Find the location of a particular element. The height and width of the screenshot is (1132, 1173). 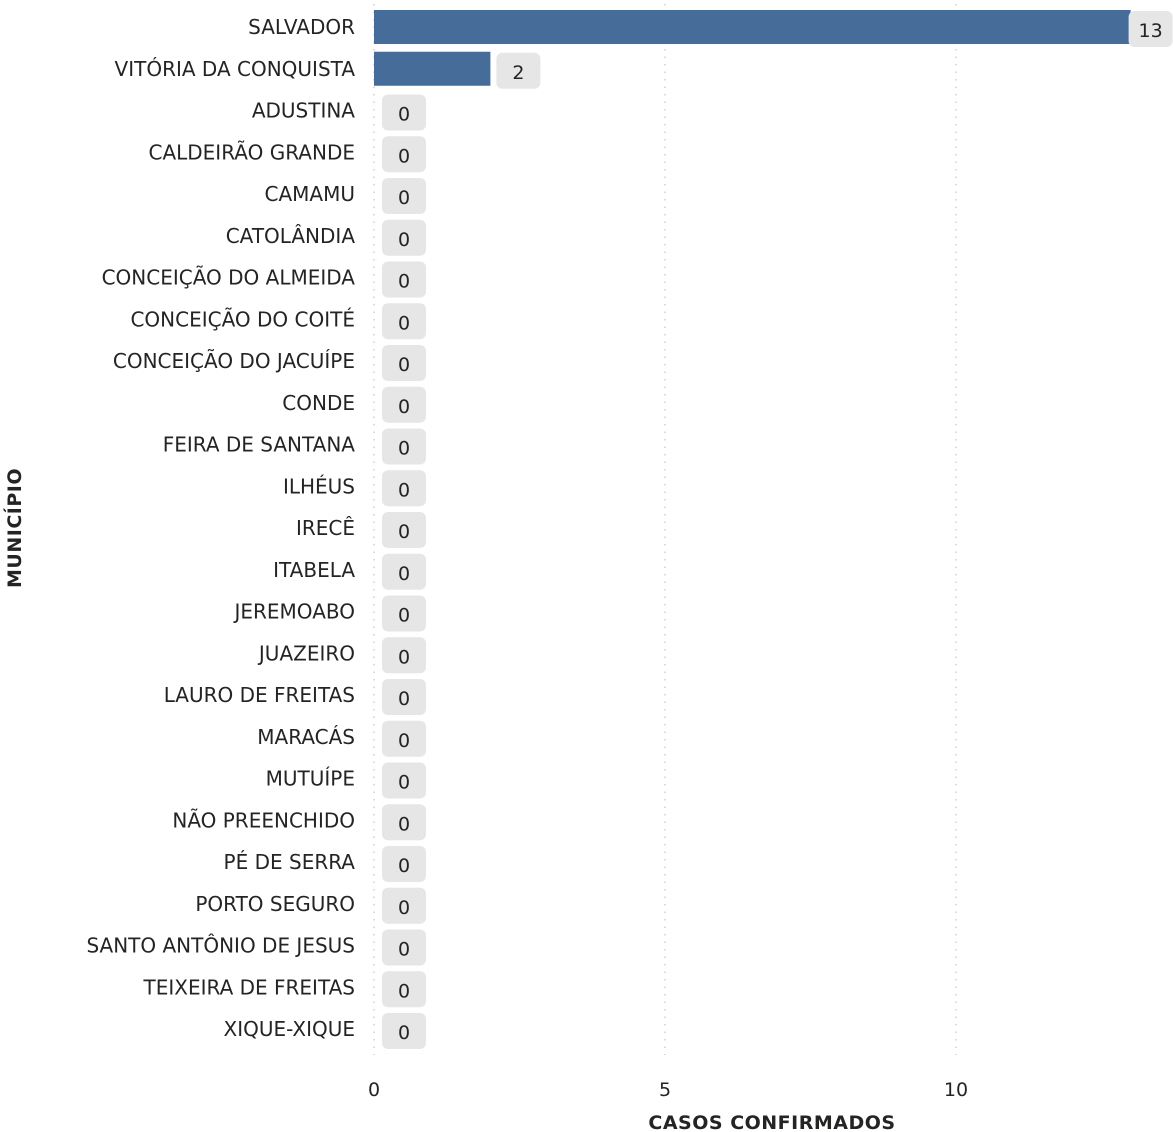

category-label: ILHÉUS is located at coordinates (319, 486).